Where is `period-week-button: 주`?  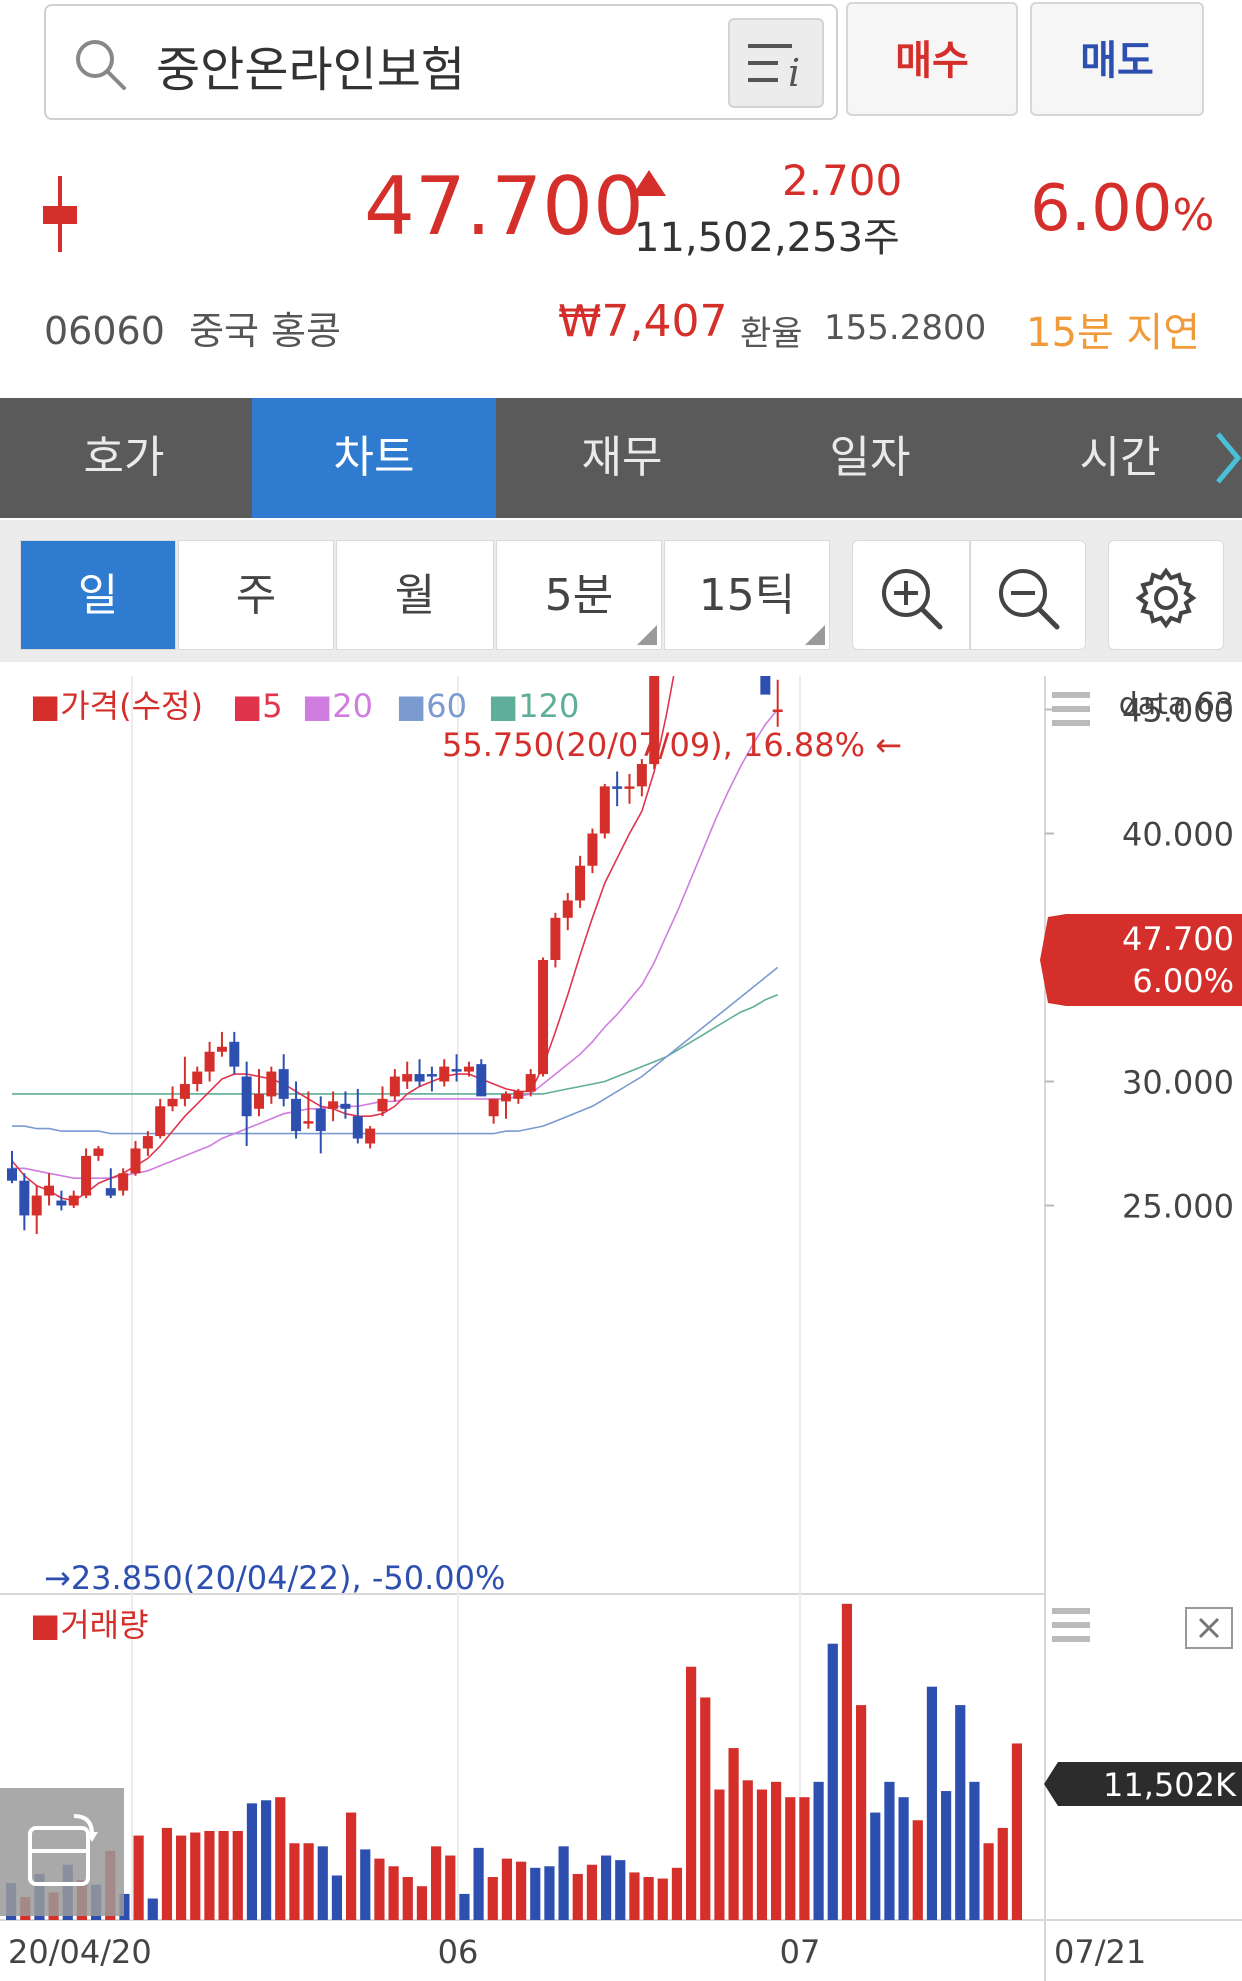 period-week-button: 주 is located at coordinates (256, 595).